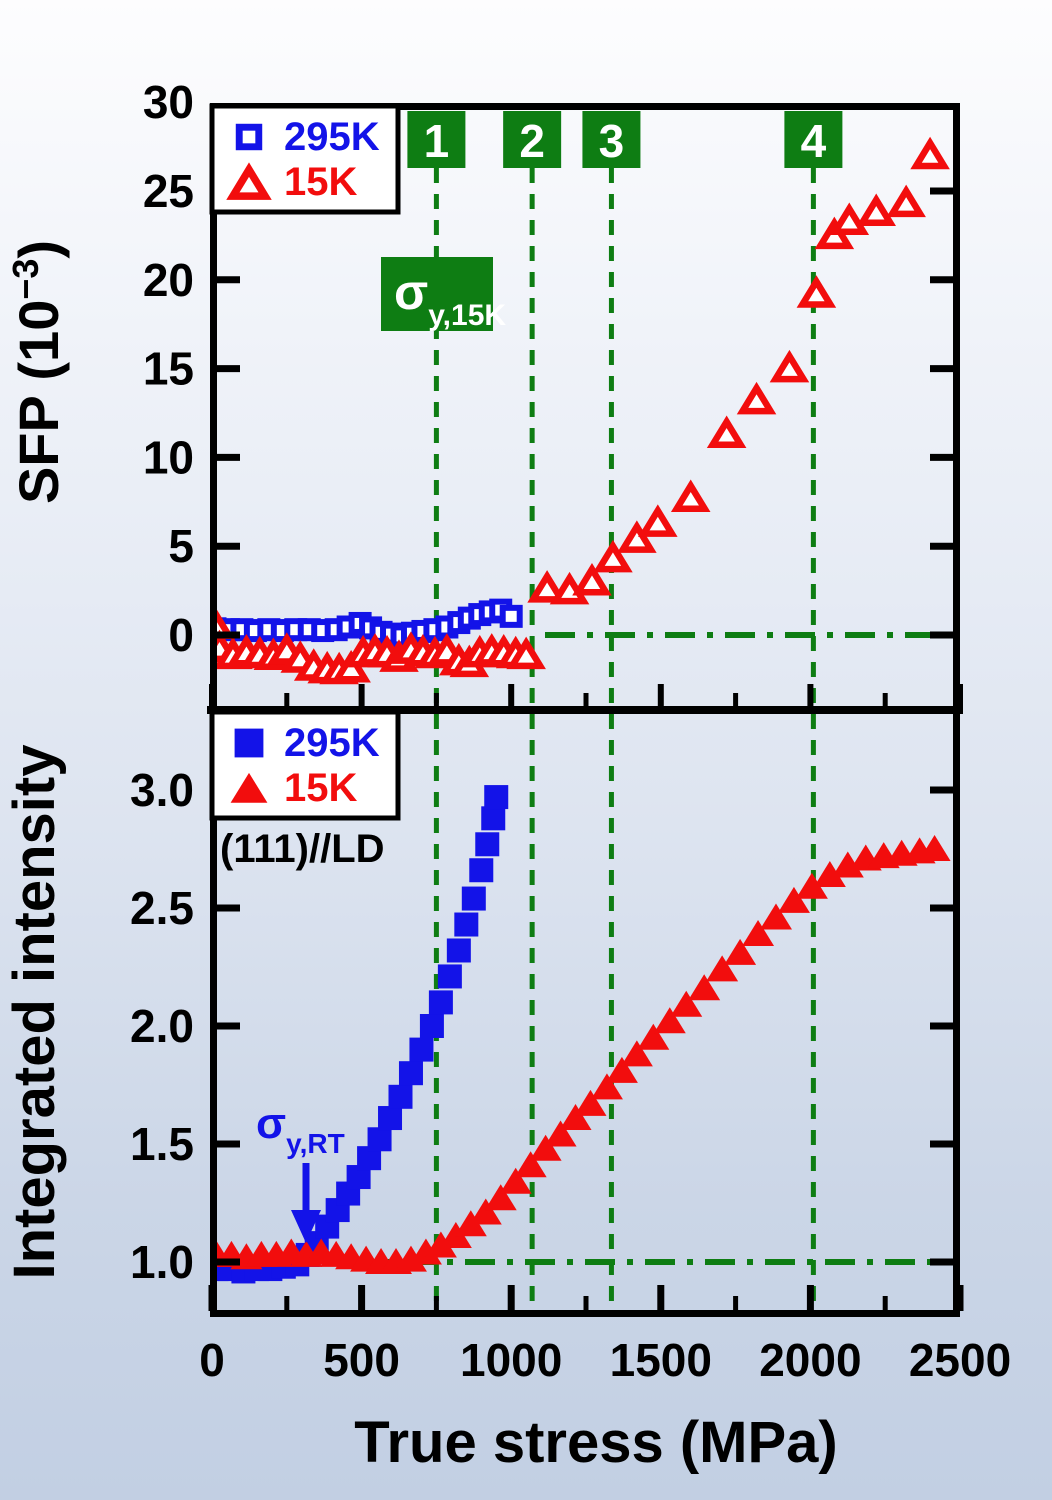 The height and width of the screenshot is (1500, 1052). Describe the element at coordinates (168, 102) in the screenshot. I see `top-y-tick-label: 30` at that location.